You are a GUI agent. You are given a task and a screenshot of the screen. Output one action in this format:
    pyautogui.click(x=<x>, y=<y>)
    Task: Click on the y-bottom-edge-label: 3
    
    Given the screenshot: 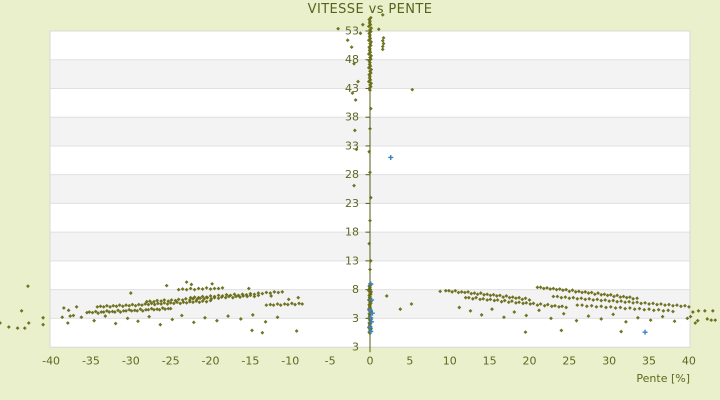 What is the action you would take?
    pyautogui.click(x=355, y=347)
    